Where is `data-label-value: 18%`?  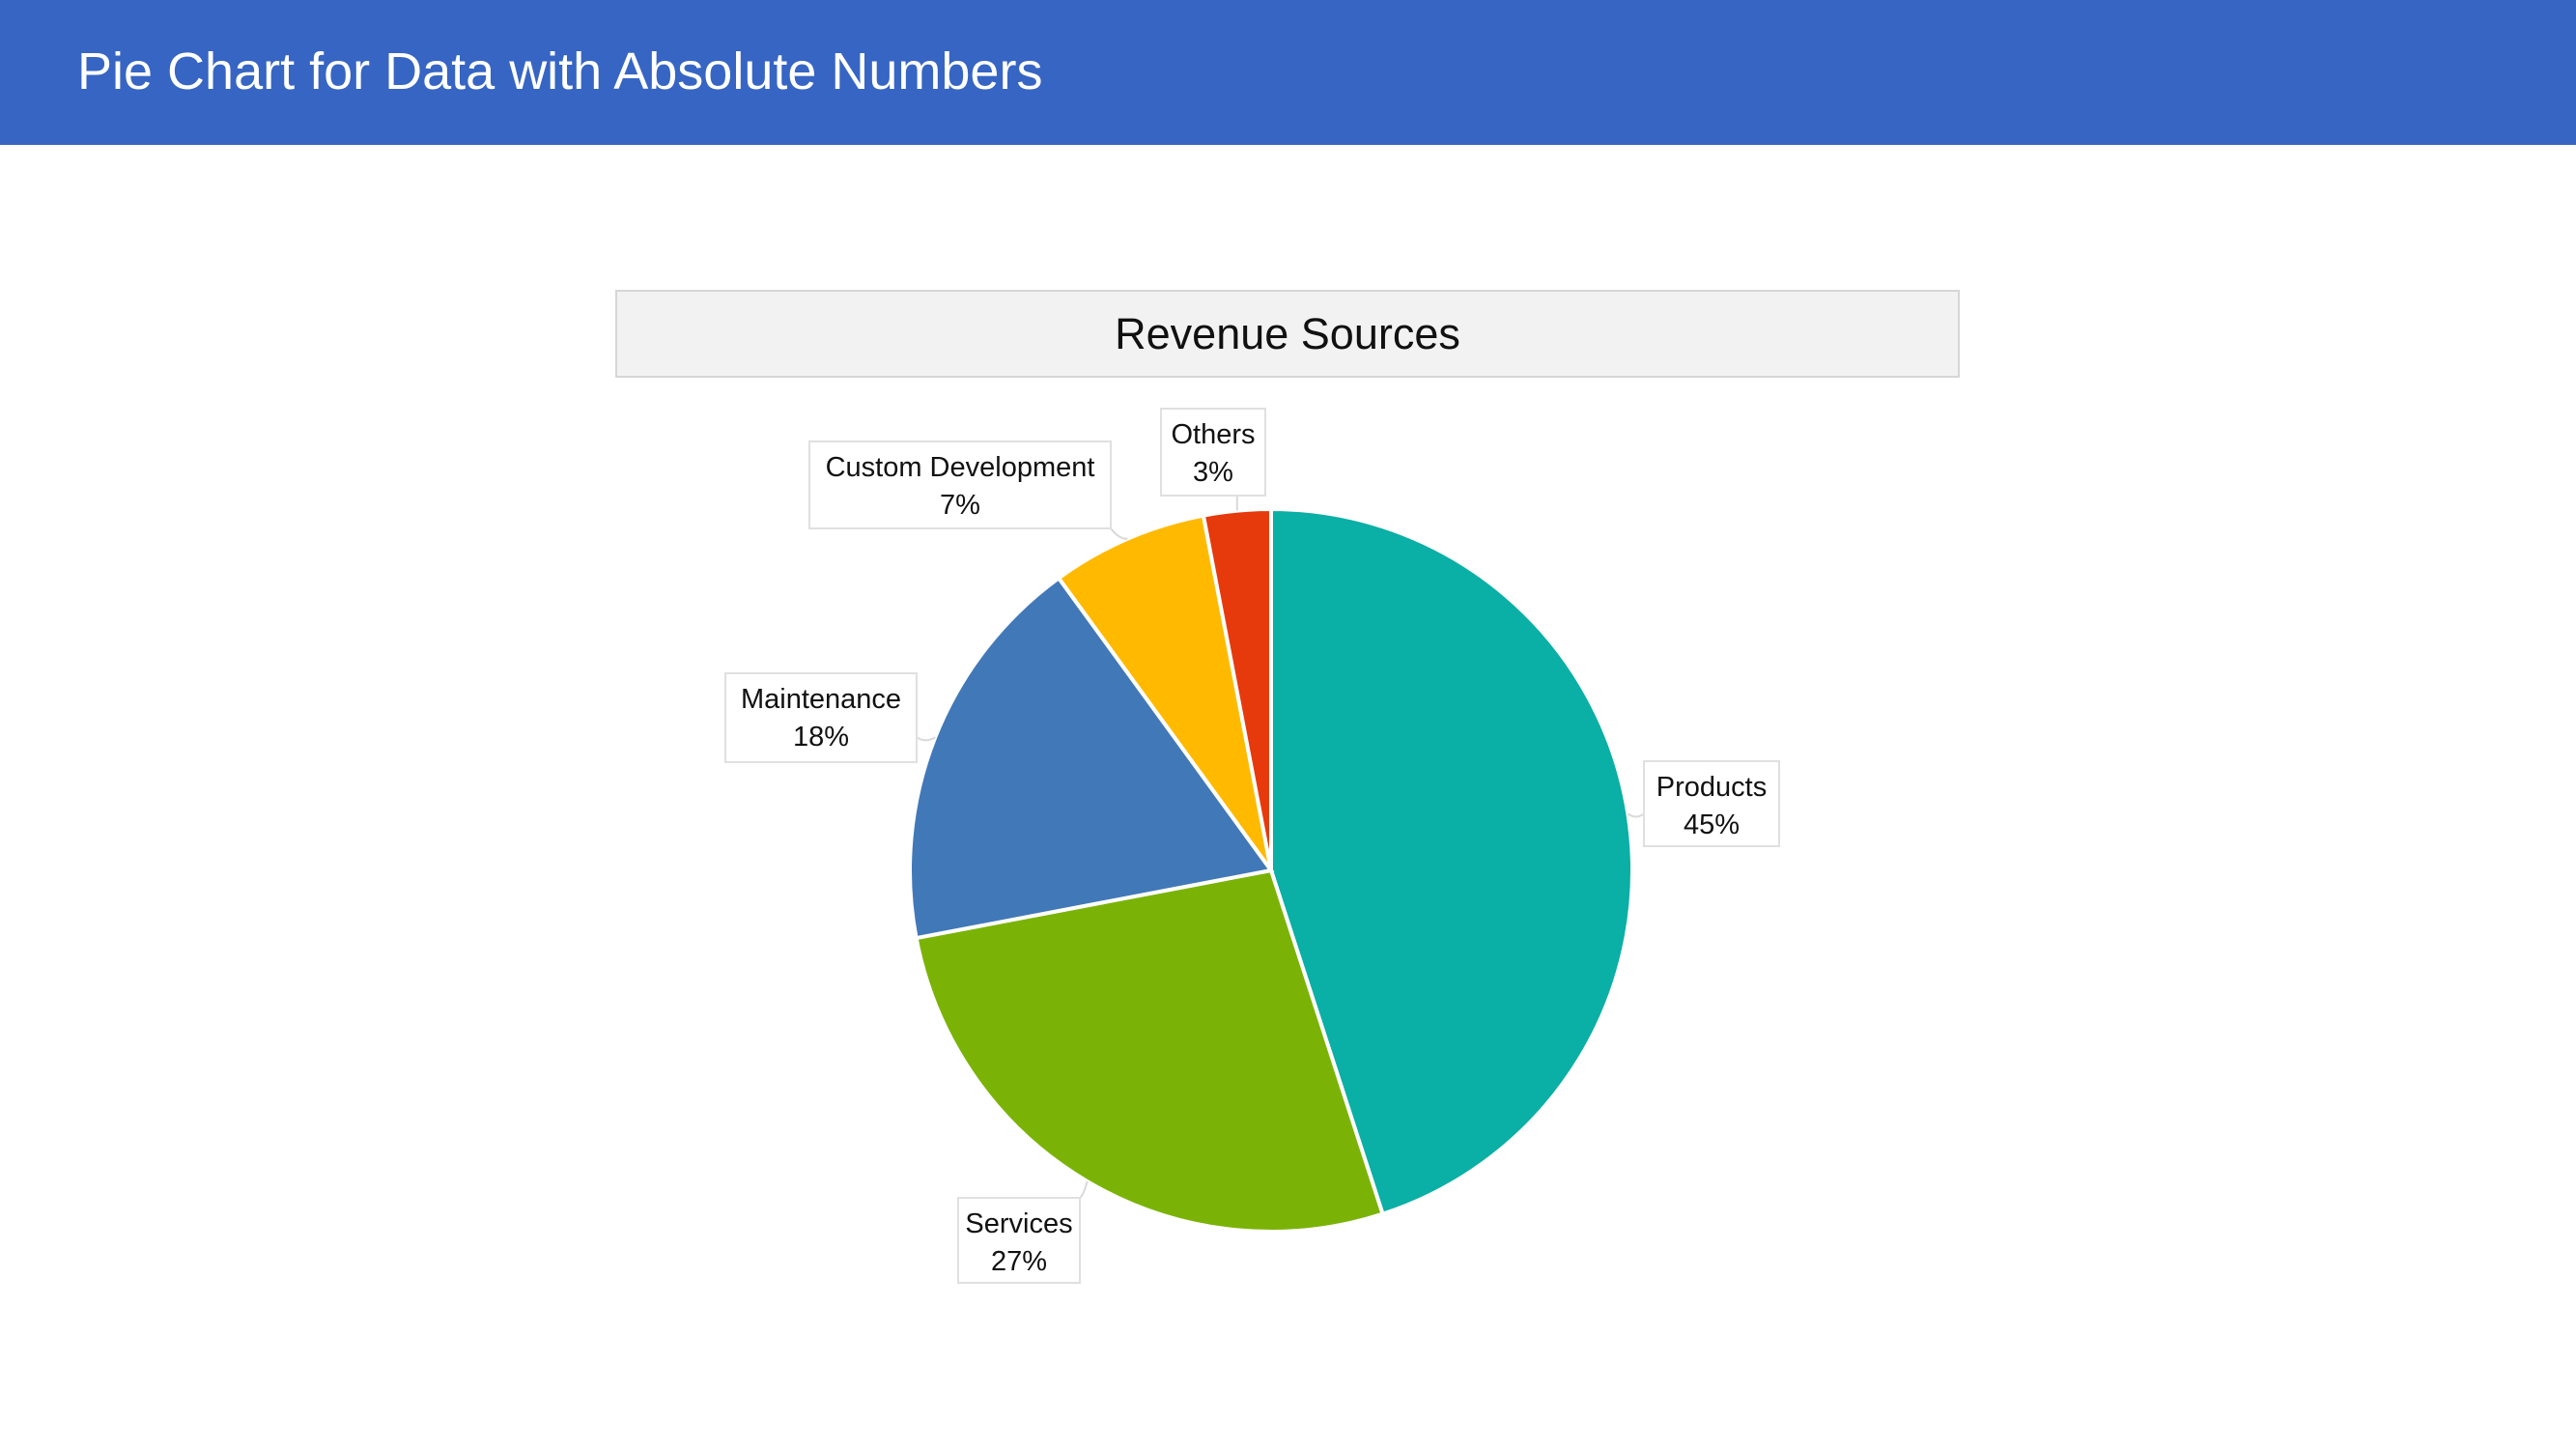 data-label-value: 18% is located at coordinates (821, 737).